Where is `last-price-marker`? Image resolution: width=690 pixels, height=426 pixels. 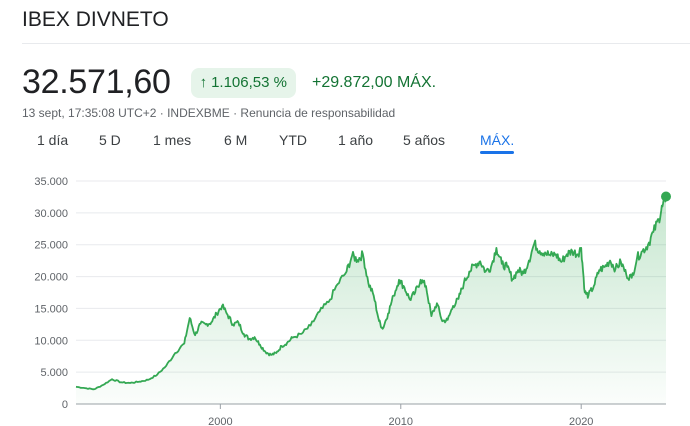
last-price-marker is located at coordinates (666, 196).